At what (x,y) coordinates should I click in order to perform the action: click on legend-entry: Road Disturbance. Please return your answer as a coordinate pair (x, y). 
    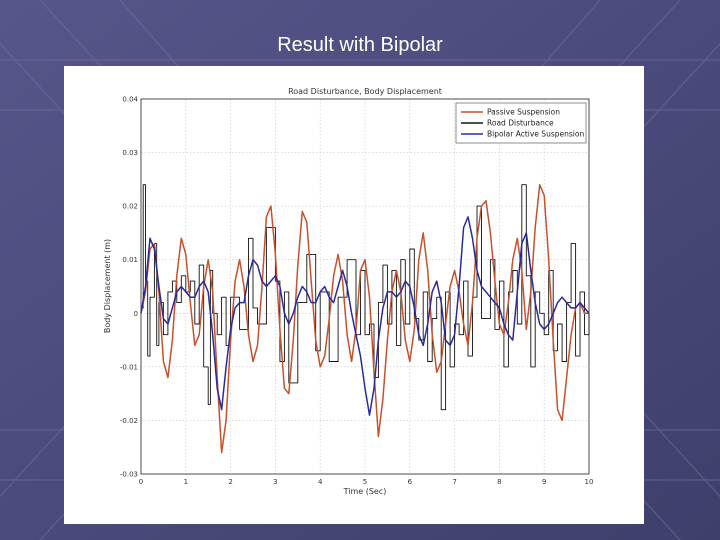
    Looking at the image, I should click on (520, 123).